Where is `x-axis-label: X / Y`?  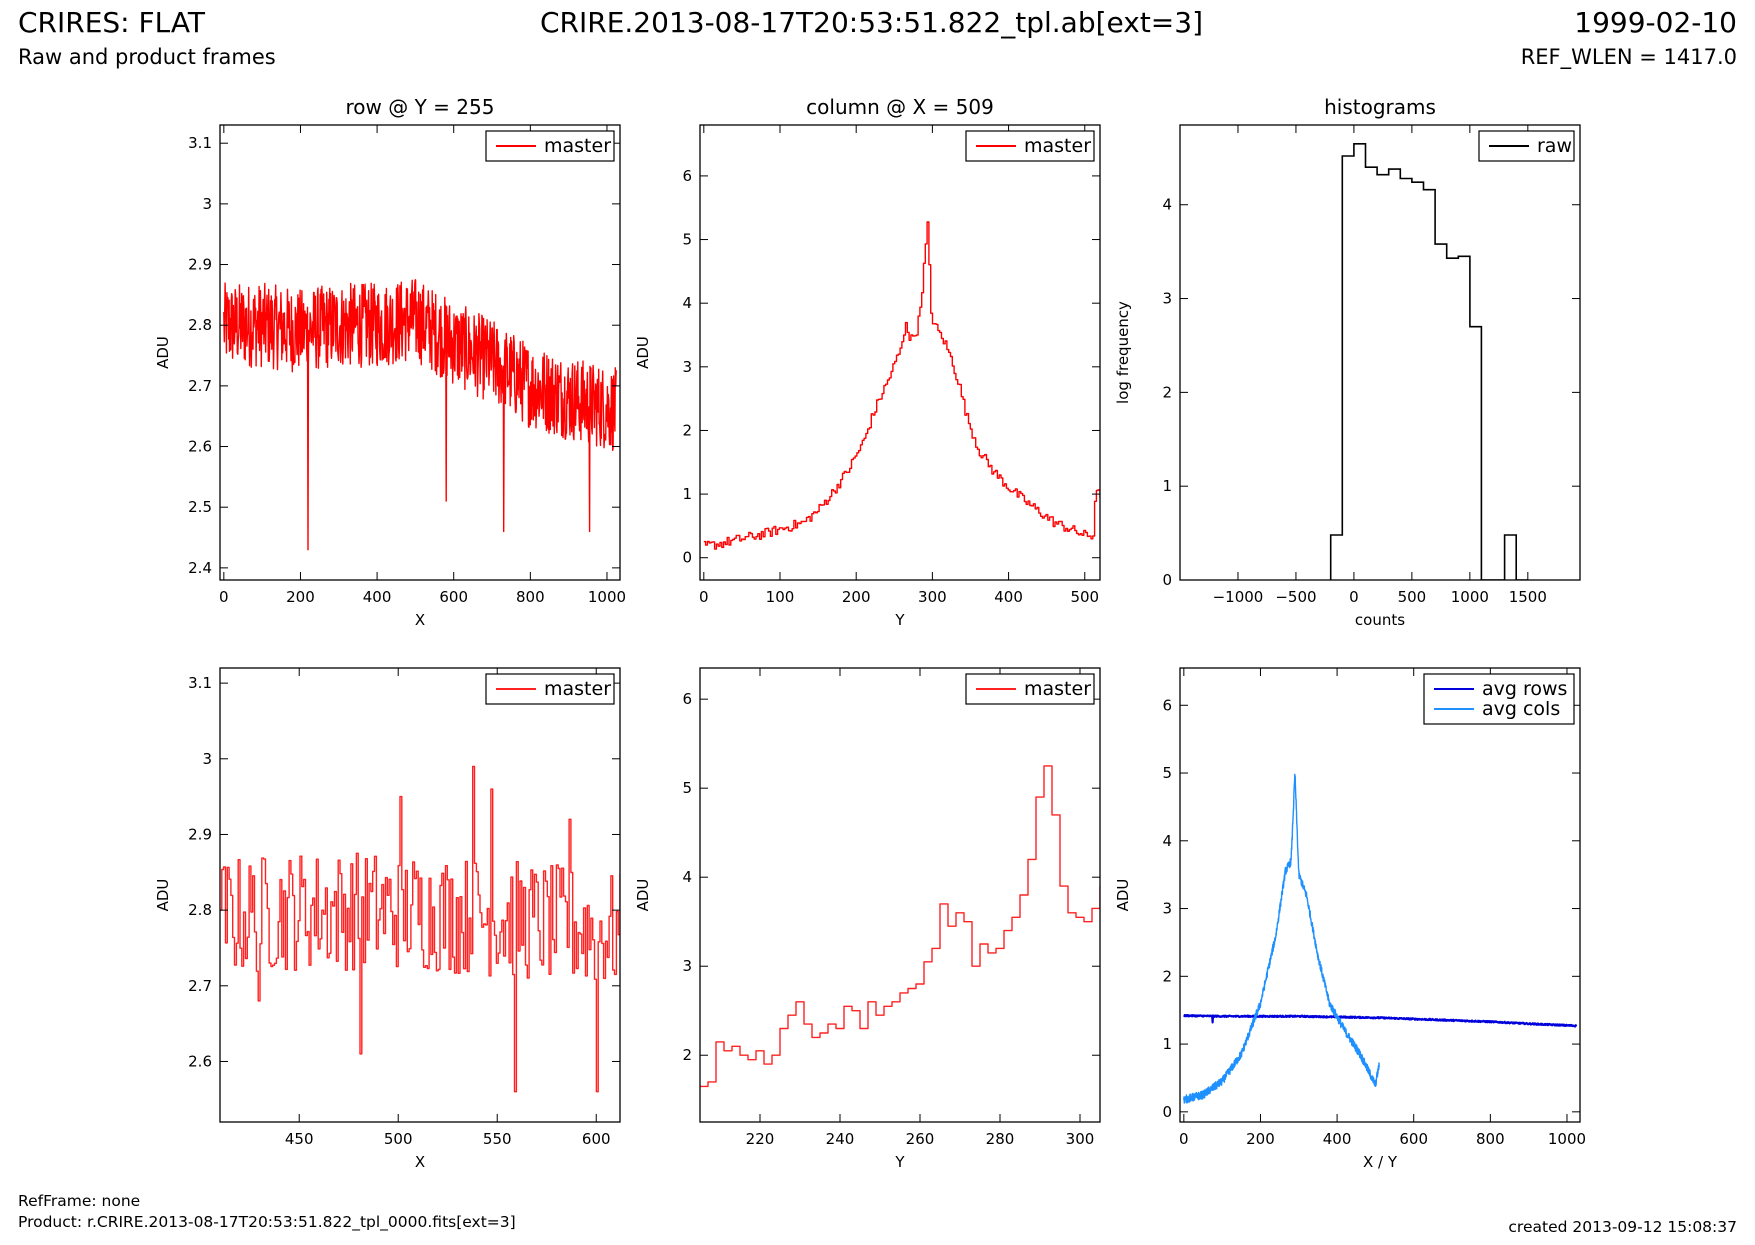 x-axis-label: X / Y is located at coordinates (1380, 1162).